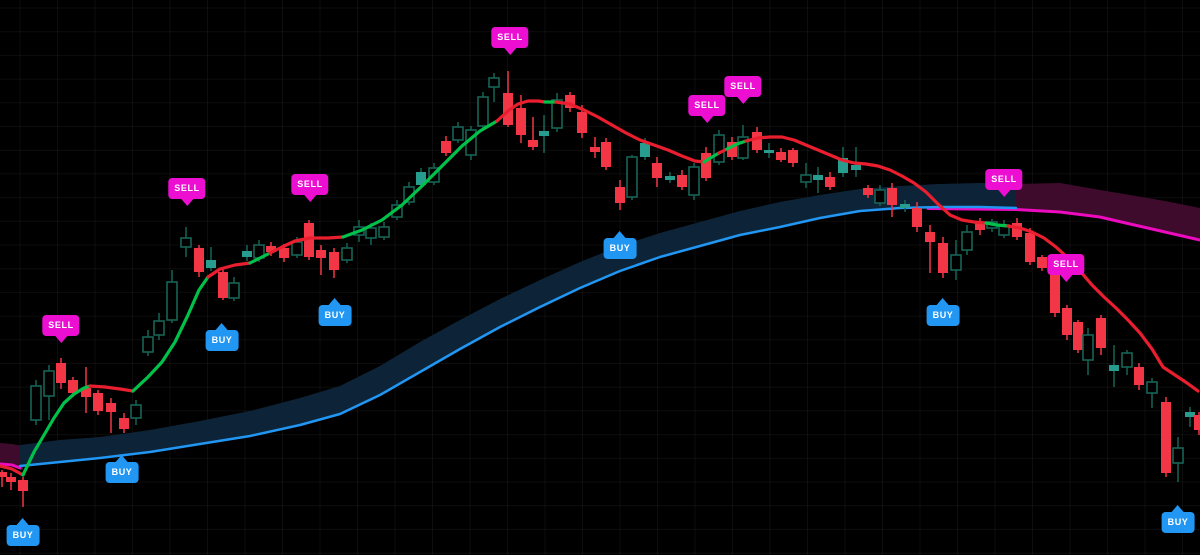 This screenshot has height=555, width=1200. What do you see at coordinates (11, 466) in the screenshot?
I see `pink-band-line-left` at bounding box center [11, 466].